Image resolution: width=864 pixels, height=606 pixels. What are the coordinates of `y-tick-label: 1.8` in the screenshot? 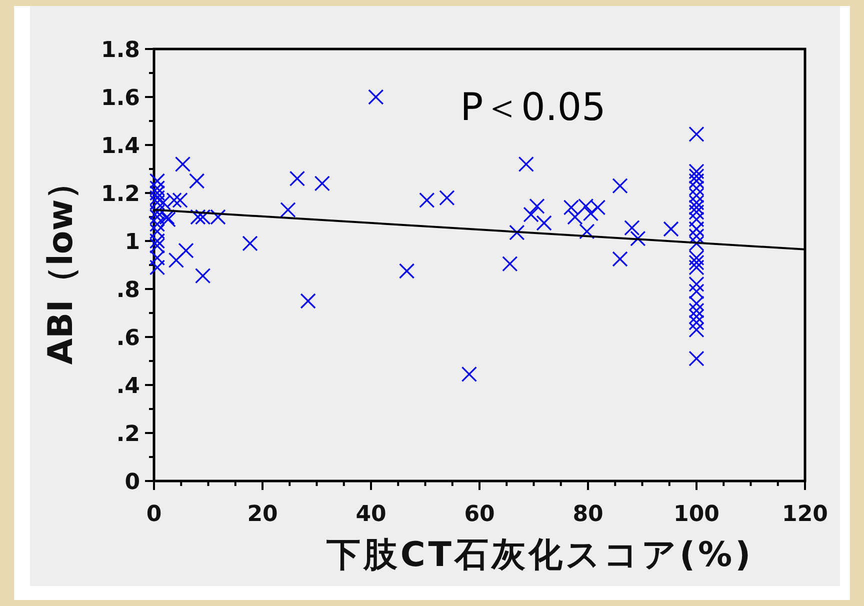 It's located at (120, 50).